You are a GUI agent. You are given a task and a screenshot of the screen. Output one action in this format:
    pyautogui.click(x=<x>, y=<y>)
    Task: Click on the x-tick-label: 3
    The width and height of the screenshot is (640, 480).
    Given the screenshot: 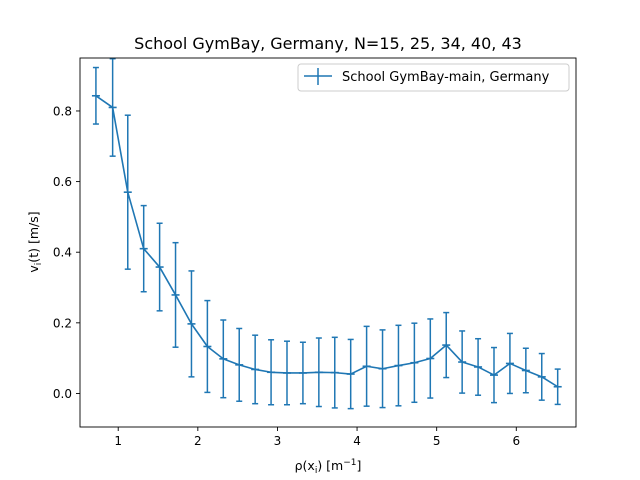 What is the action you would take?
    pyautogui.click(x=278, y=441)
    